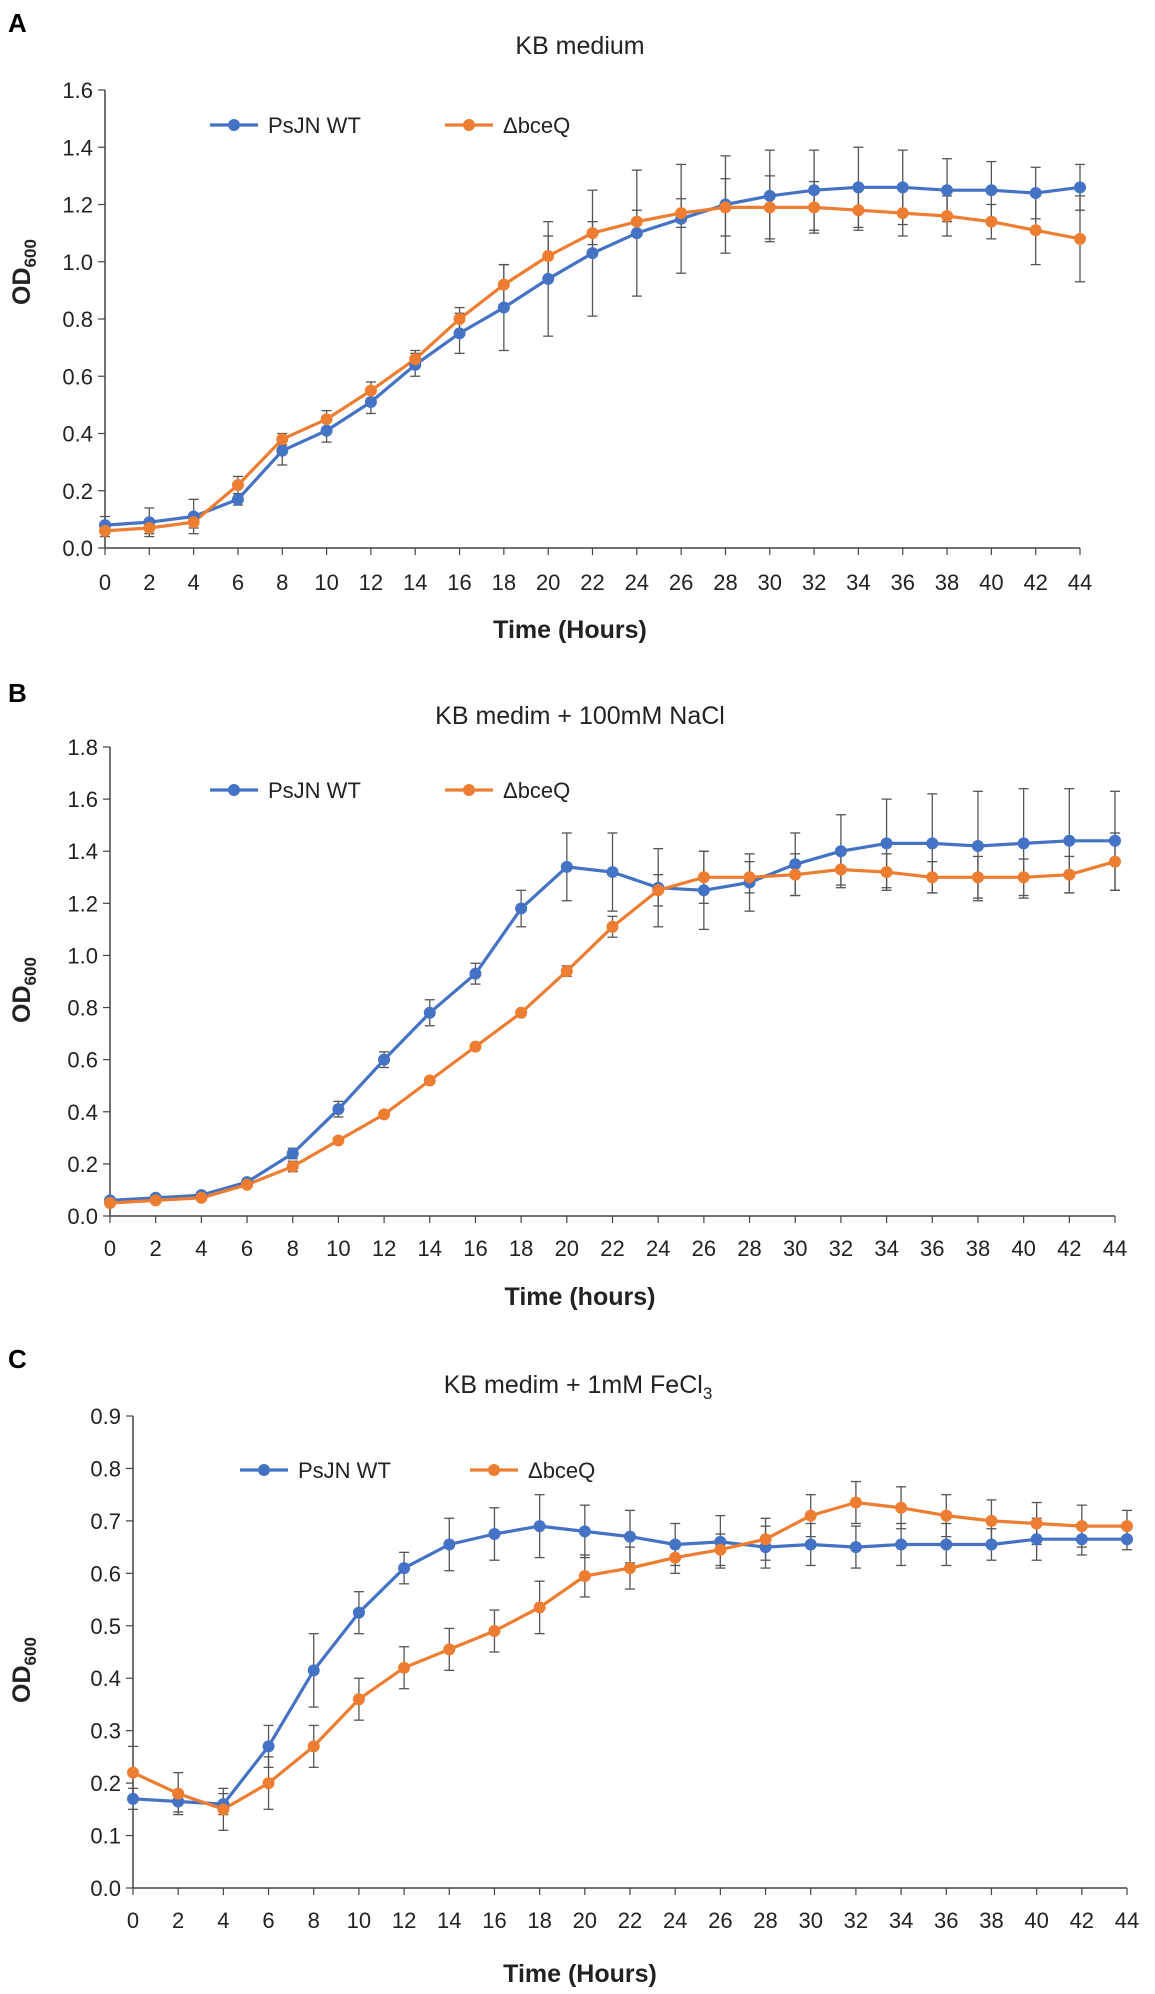 The height and width of the screenshot is (1994, 1155). Describe the element at coordinates (17, 693) in the screenshot. I see `panel-b-letter: B` at that location.